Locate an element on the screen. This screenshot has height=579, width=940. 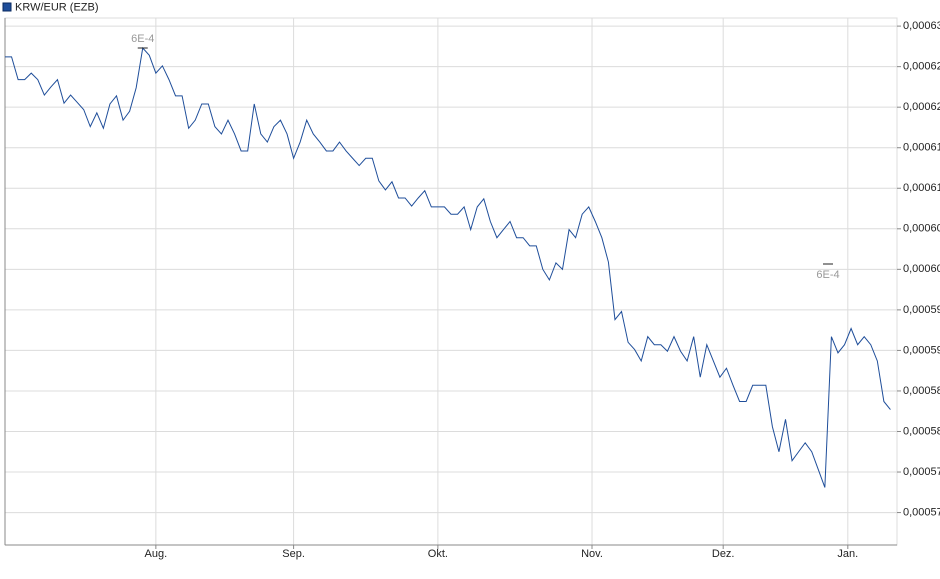
legend-label: KRW/EUR (EZB) is located at coordinates (57, 7).